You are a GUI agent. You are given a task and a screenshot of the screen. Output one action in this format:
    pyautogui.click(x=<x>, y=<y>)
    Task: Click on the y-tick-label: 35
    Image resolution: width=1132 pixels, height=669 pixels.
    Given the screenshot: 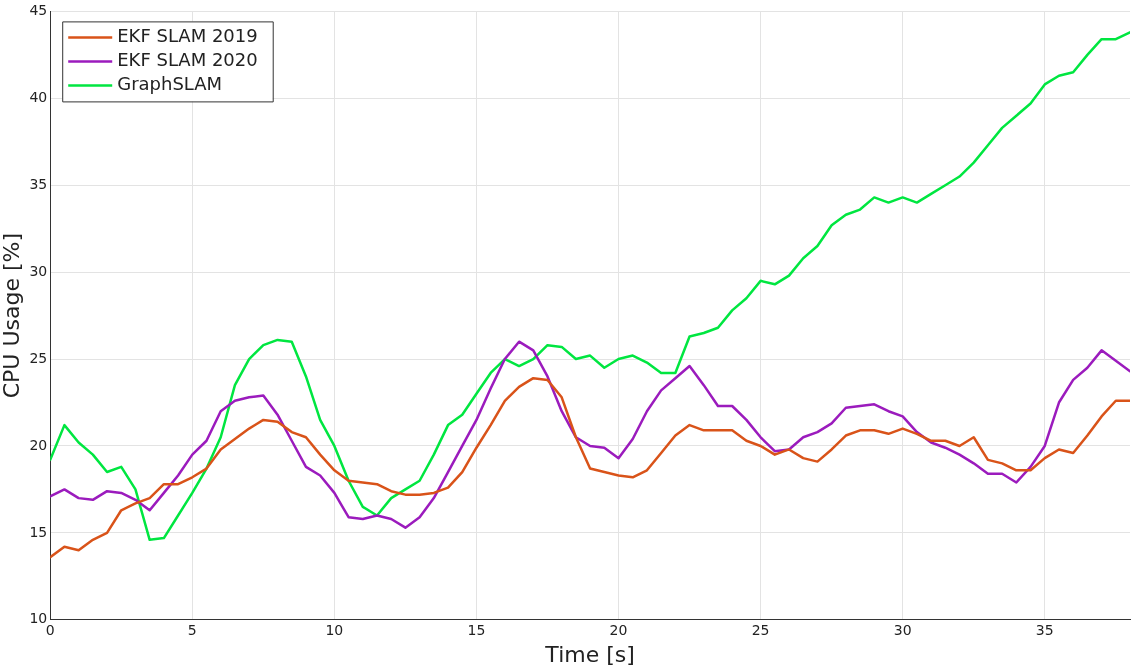 What is the action you would take?
    pyautogui.click(x=38, y=183)
    